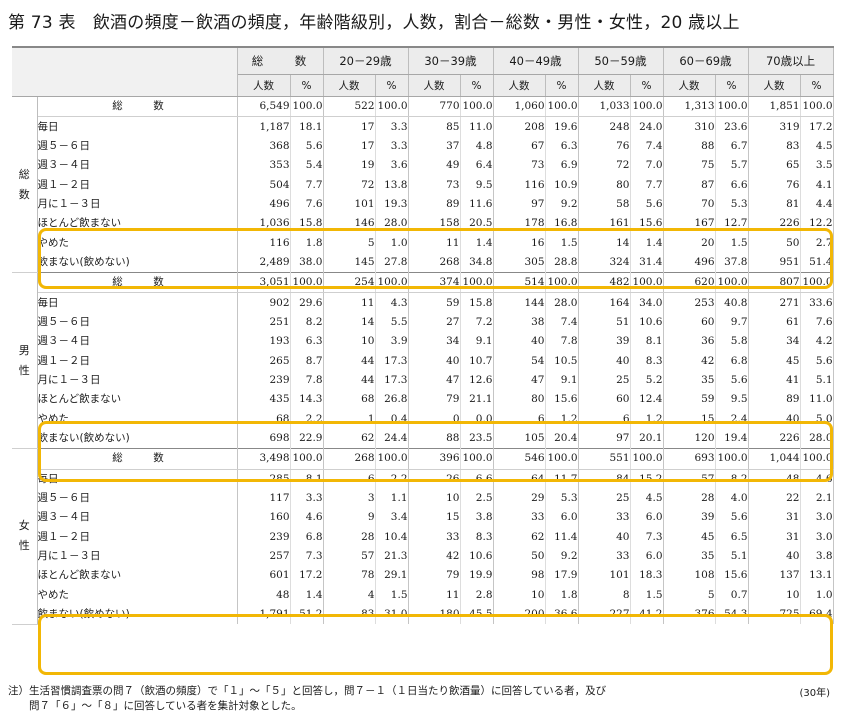 Image resolution: width=842 pixels, height=720 pixels. Describe the element at coordinates (604, 262) in the screenshot. I see `cell-count: 324` at that location.